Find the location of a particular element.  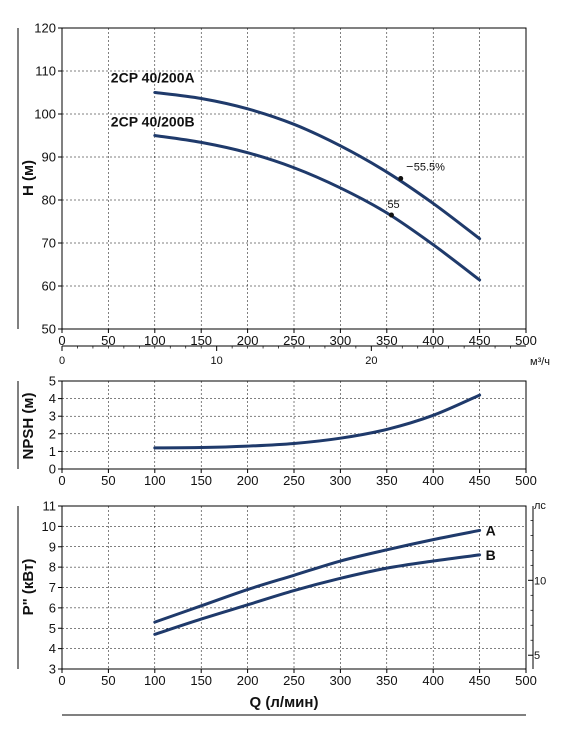

y-tick-label: 50 is located at coordinates (49, 329).